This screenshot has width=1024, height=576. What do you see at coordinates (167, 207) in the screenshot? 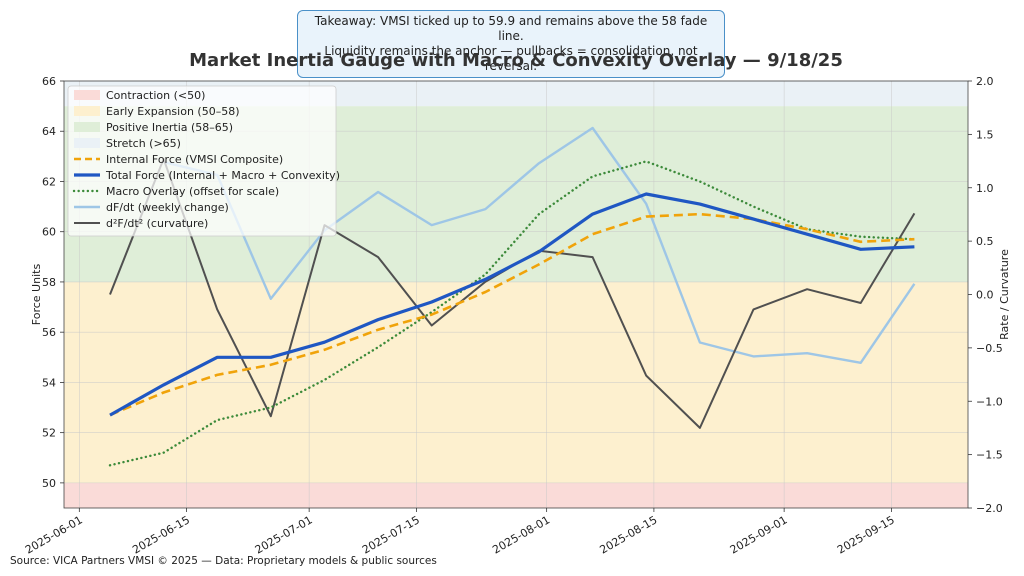
I see `legend-label-7: dF/dt (weekly change)` at bounding box center [167, 207].